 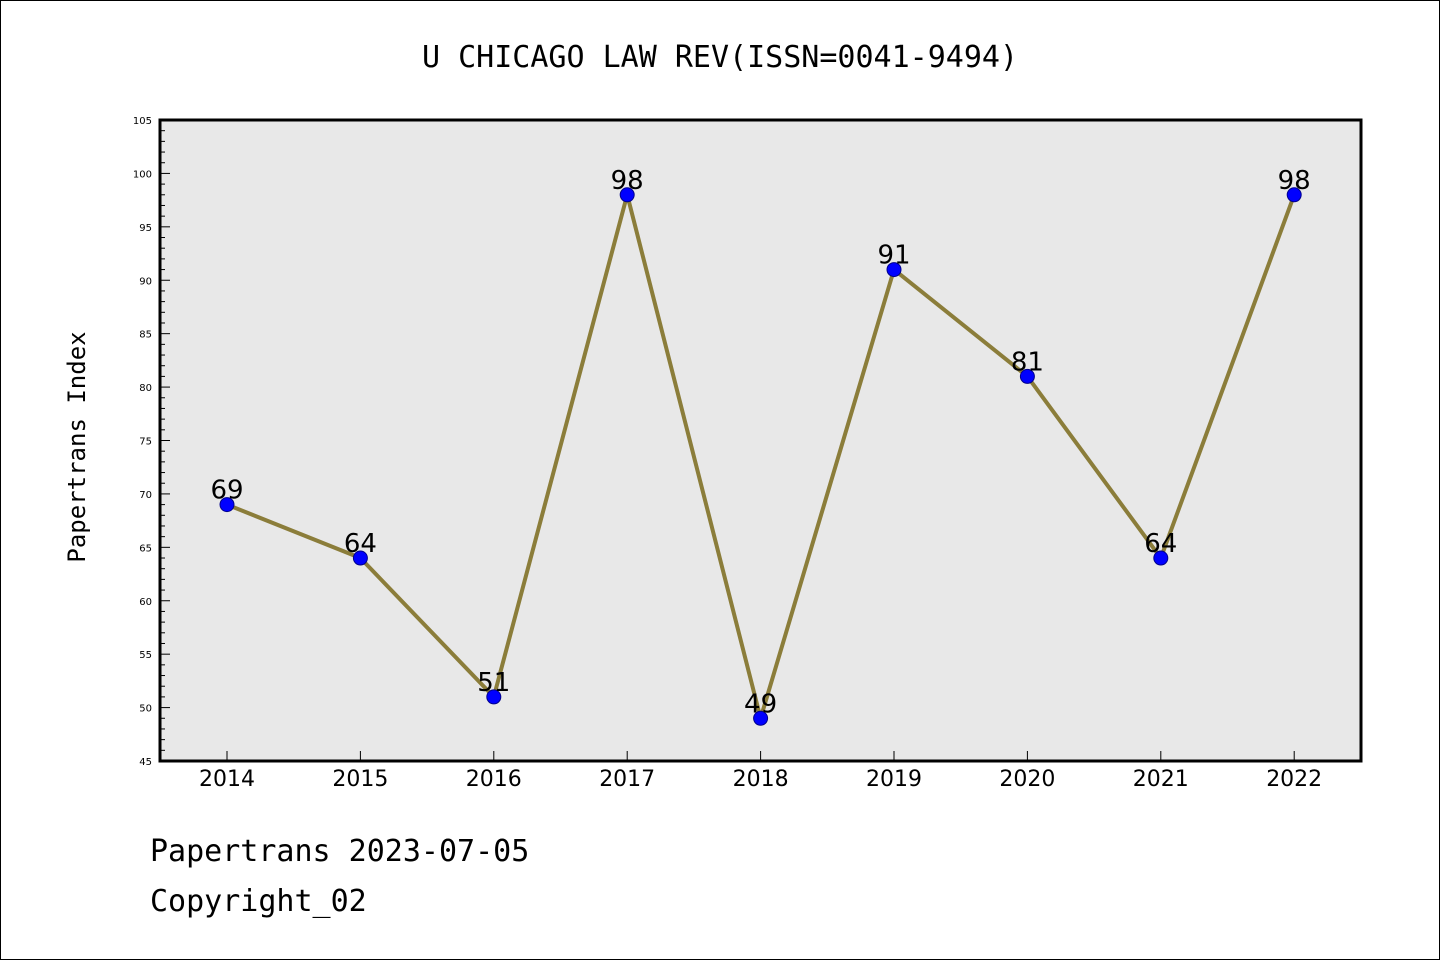 I want to click on chart-title: U CHICAGO LAW REV(ISSN=0041-9494), so click(x=720, y=57).